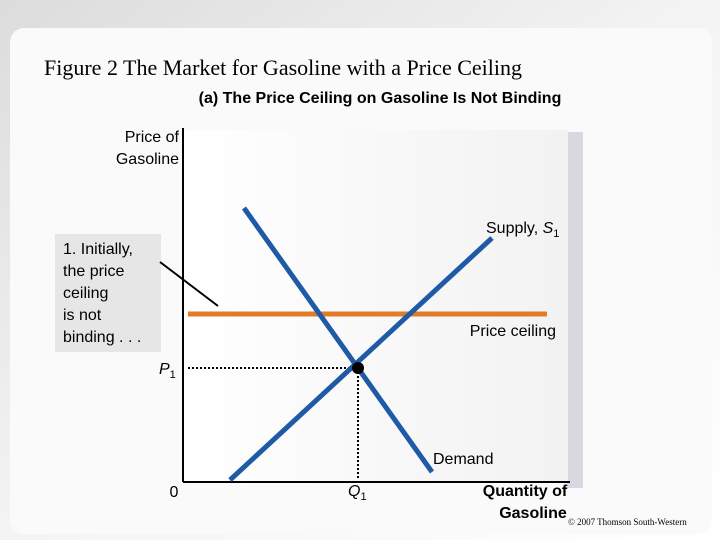 The width and height of the screenshot is (720, 540). Describe the element at coordinates (85, 293) in the screenshot. I see `annotation-line: ceiling` at that location.